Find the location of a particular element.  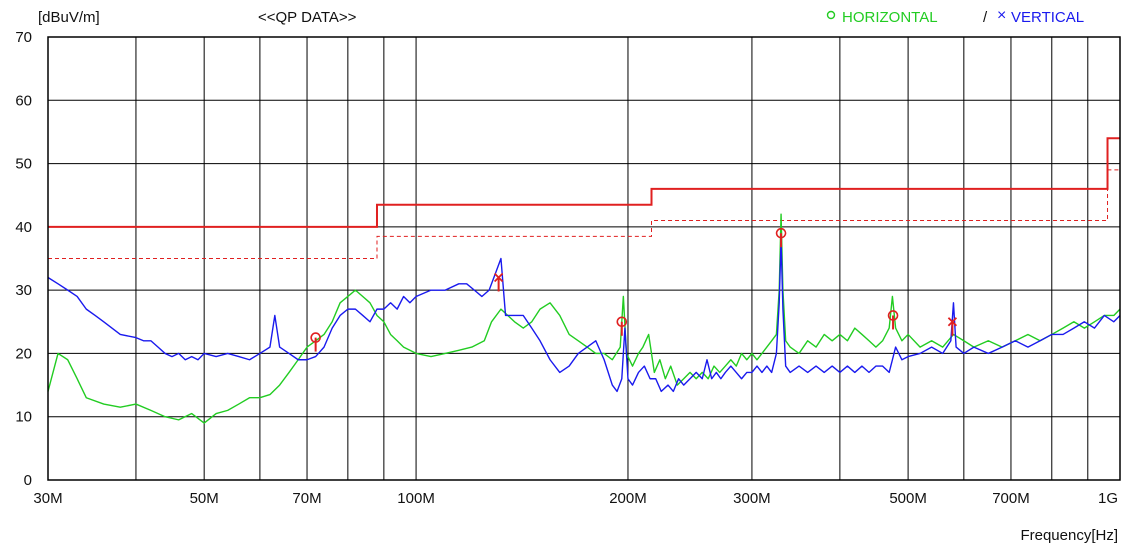

y-tick-label: 10 is located at coordinates (23, 417).